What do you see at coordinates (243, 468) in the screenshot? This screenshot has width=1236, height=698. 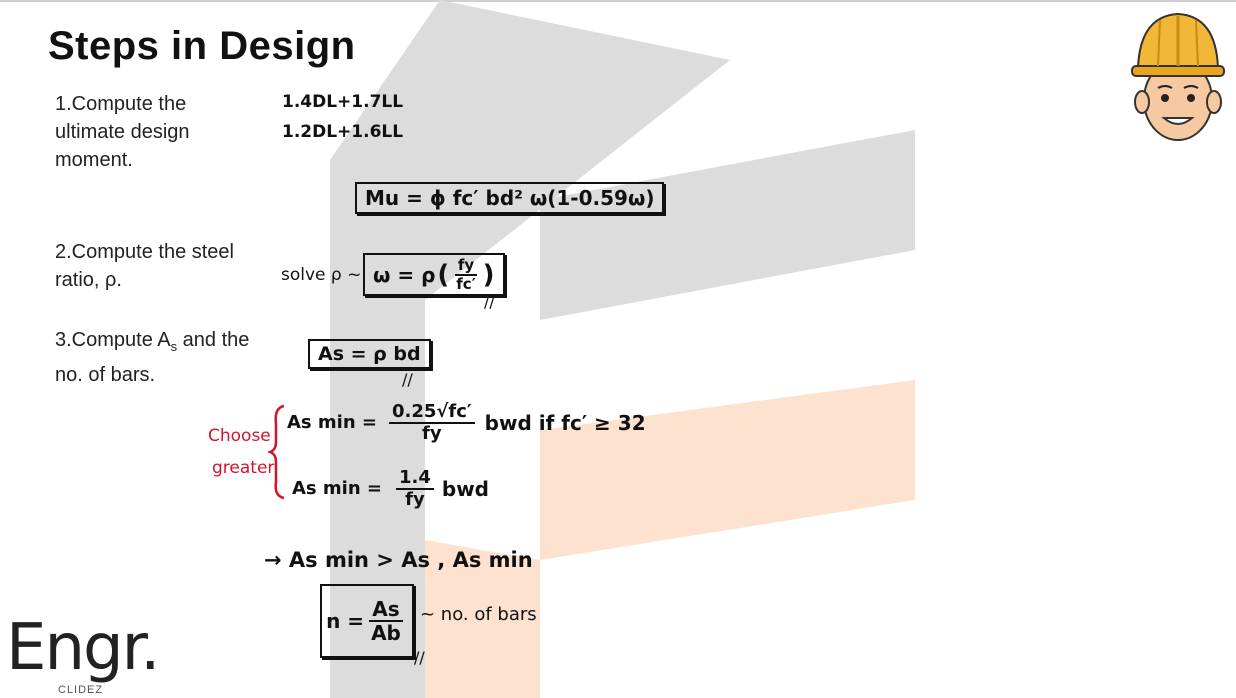 I see `greater-label: greater` at bounding box center [243, 468].